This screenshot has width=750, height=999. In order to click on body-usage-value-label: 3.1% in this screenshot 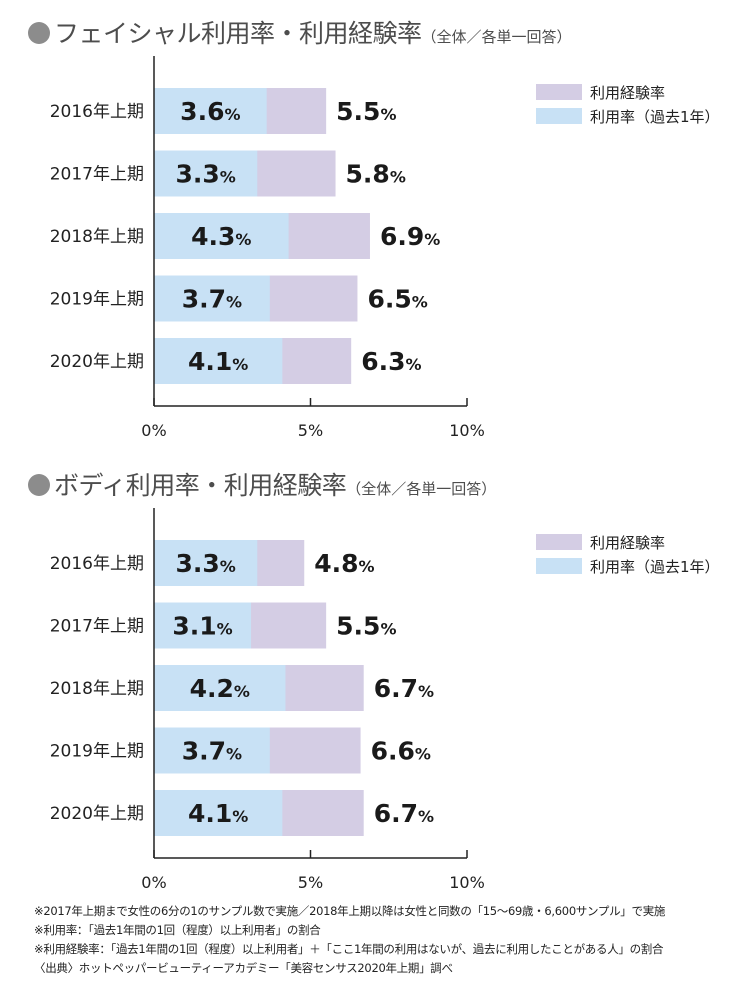, I will do `click(202, 626)`.